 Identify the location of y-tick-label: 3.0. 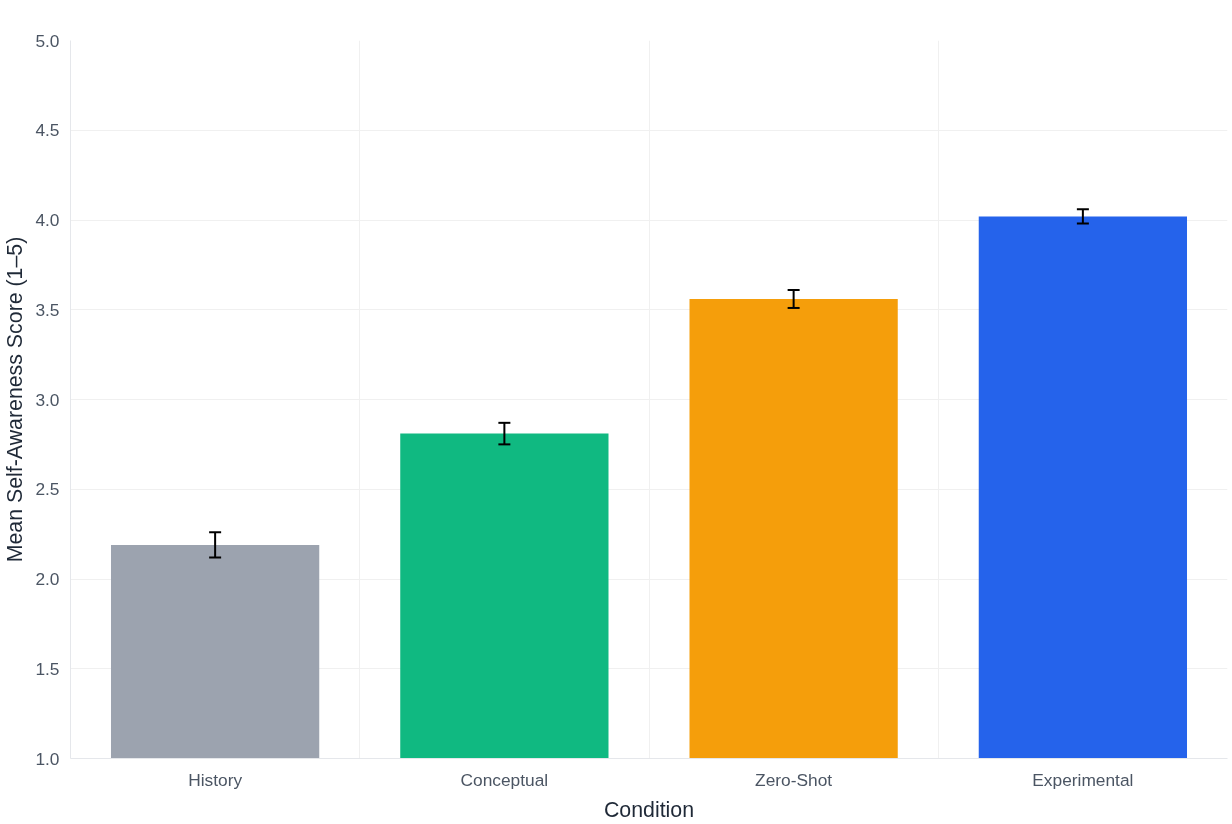
(47, 399).